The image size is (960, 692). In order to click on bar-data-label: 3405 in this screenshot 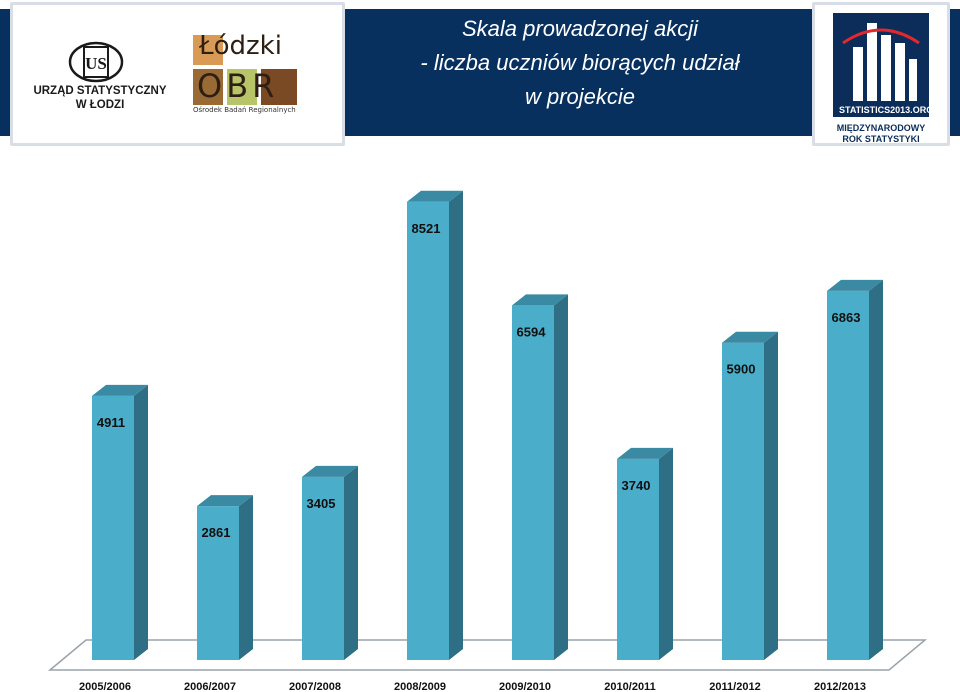, I will do `click(321, 503)`.